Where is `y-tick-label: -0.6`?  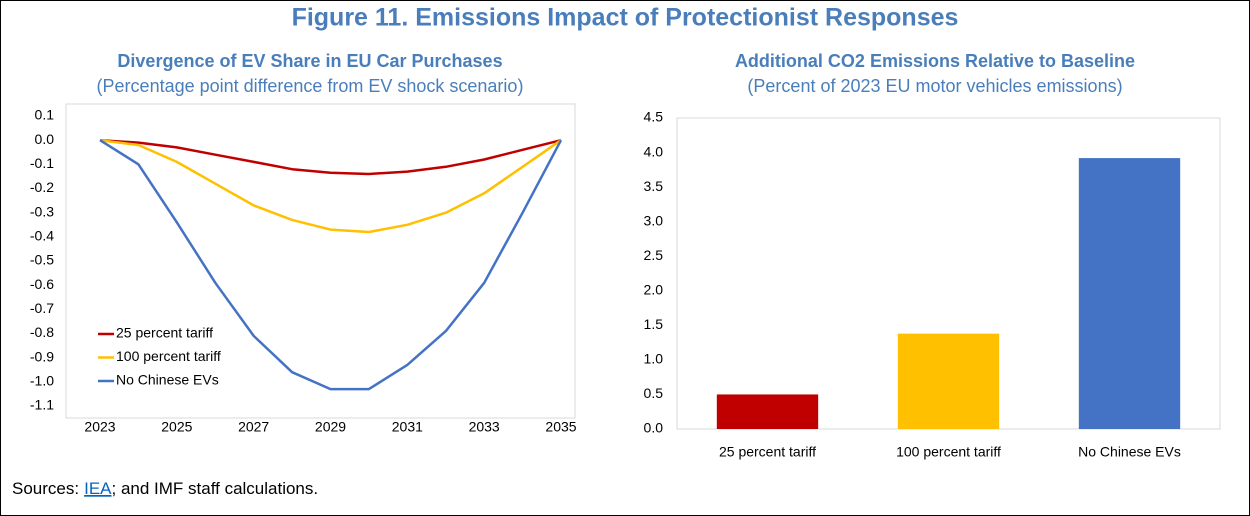 y-tick-label: -0.6 is located at coordinates (42, 284).